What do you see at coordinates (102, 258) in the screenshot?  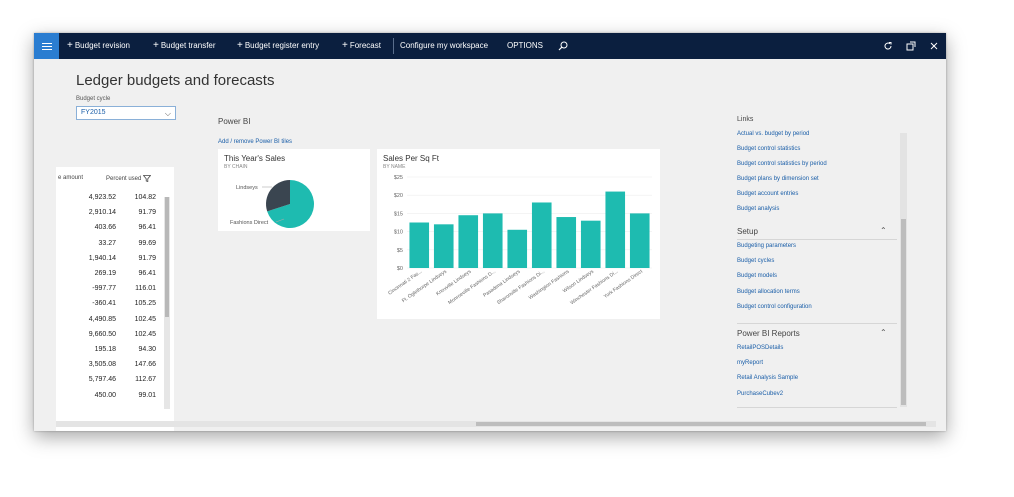 I see `amount-cell: 1,940.14` at bounding box center [102, 258].